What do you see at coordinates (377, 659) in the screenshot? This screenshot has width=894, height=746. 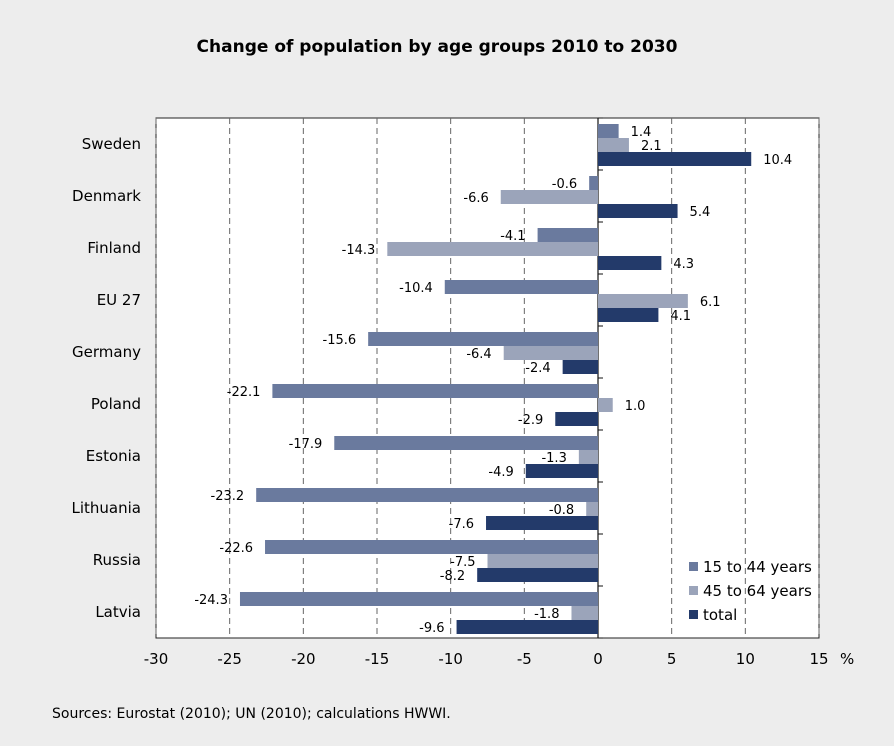 I see `x-tick-label: -15` at bounding box center [377, 659].